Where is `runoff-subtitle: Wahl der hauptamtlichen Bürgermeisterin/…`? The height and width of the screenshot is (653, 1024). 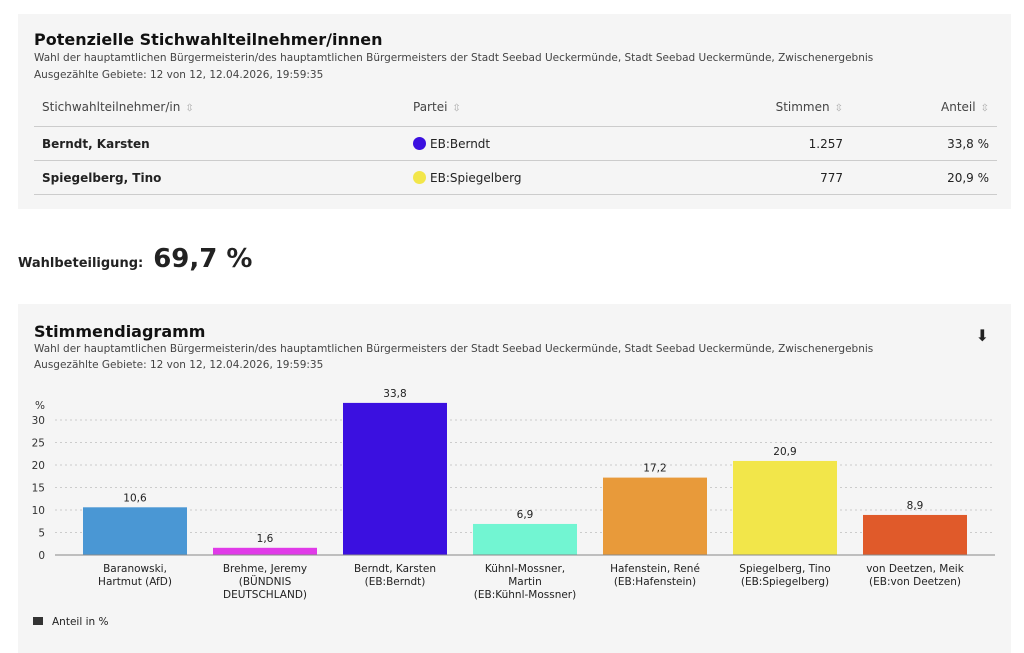
runoff-subtitle: Wahl der hauptamtlichen Bürgermeisterin/… is located at coordinates (454, 58).